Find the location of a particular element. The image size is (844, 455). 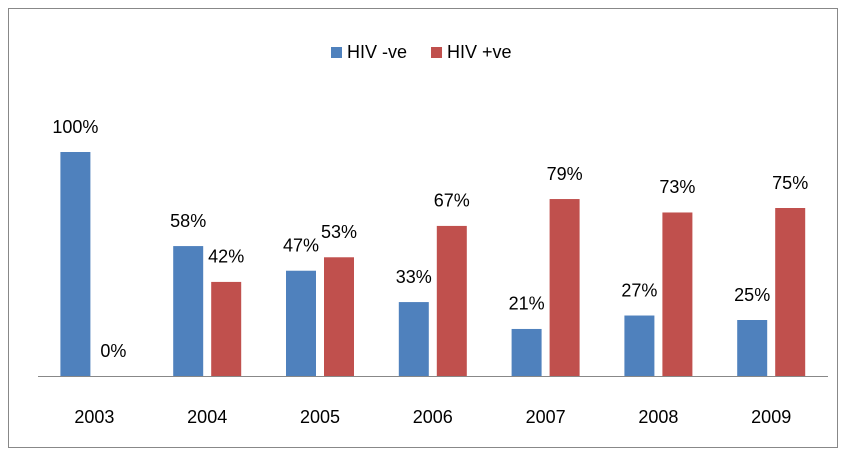

data-label: 21% is located at coordinates (527, 304).